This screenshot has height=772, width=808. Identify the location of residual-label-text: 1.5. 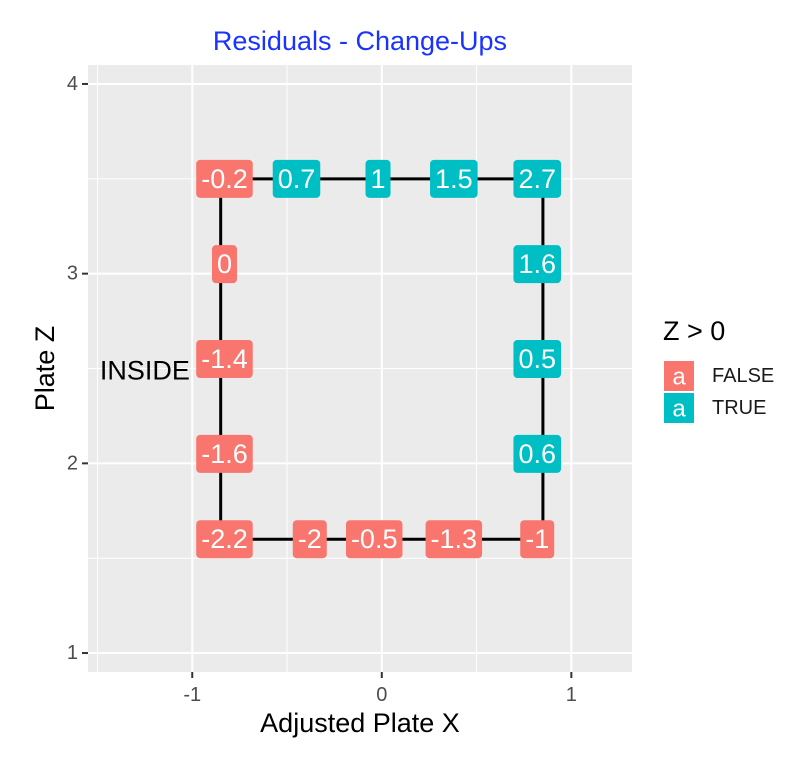
(454, 179).